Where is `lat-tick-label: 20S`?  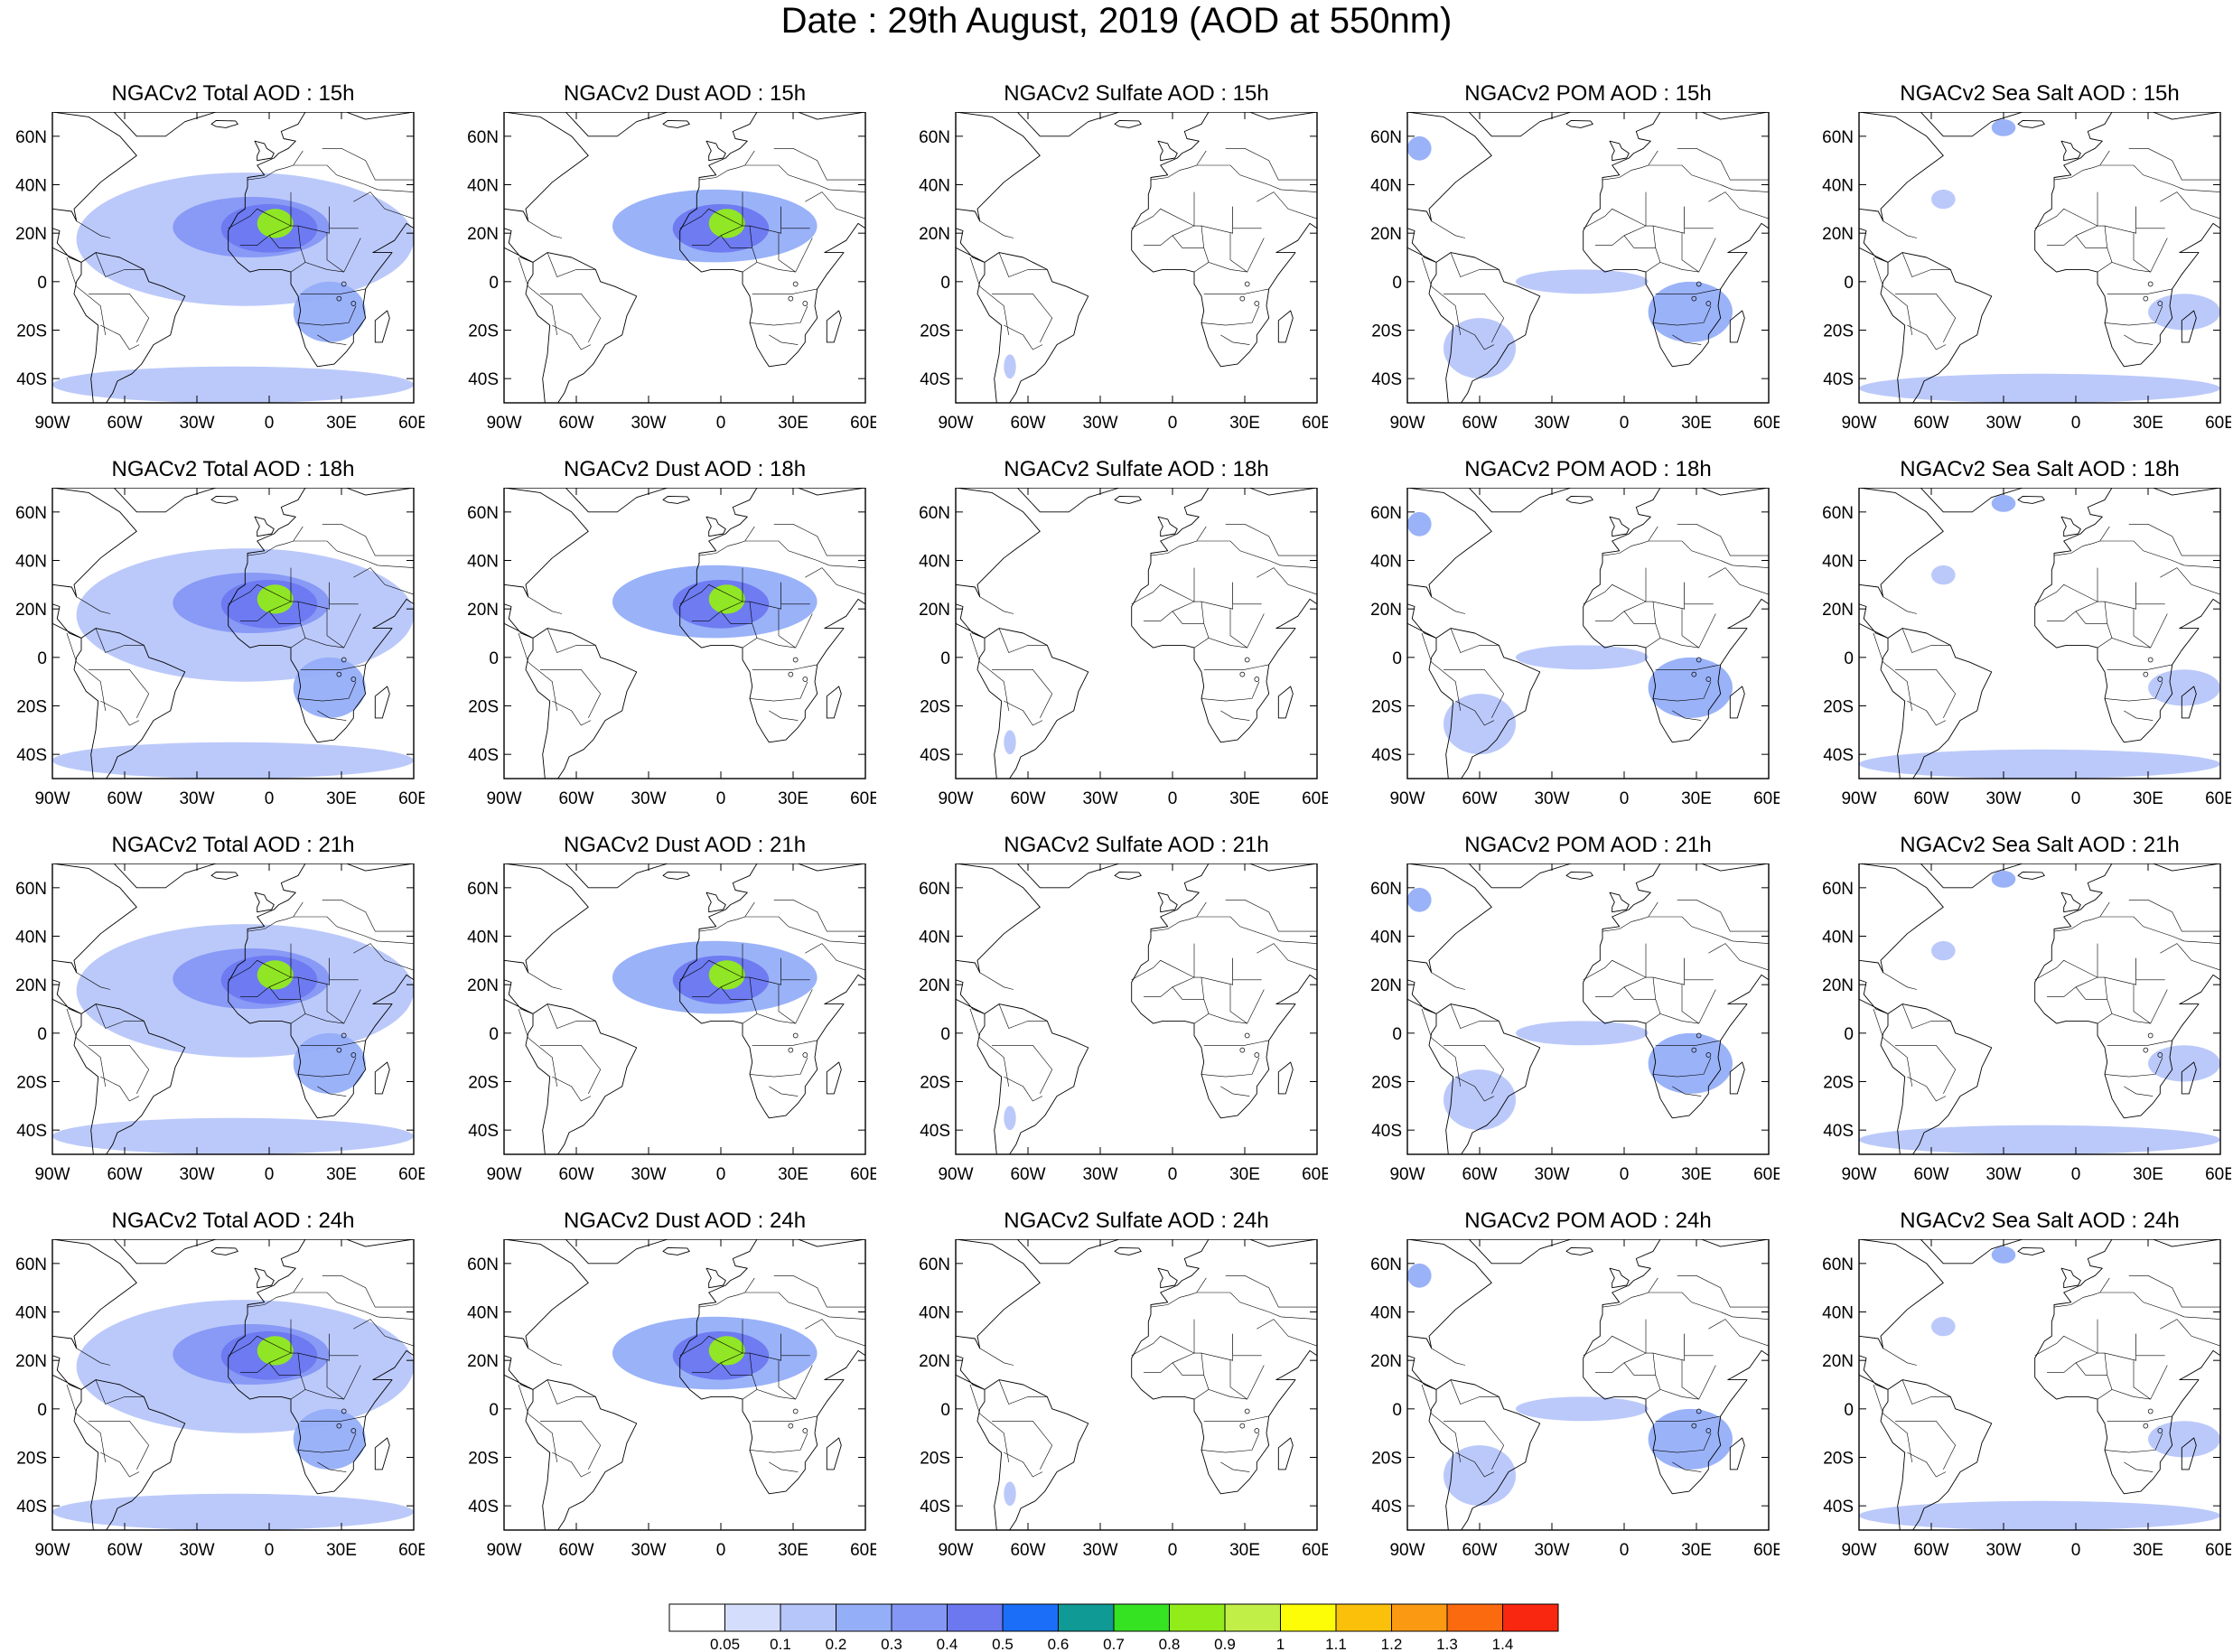
lat-tick-label: 20S is located at coordinates (1838, 1459).